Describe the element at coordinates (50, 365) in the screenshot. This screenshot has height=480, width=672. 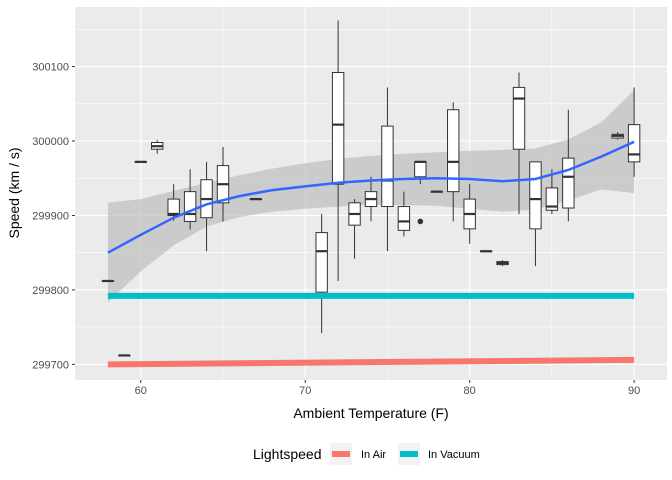
I see `y-tick-label: 299700` at that location.